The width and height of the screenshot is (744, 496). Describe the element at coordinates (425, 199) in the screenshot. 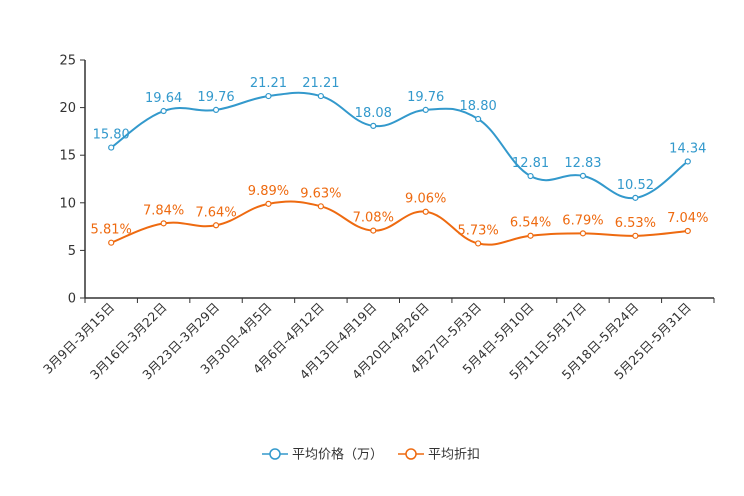

I see `data-label: 9.06%` at that location.